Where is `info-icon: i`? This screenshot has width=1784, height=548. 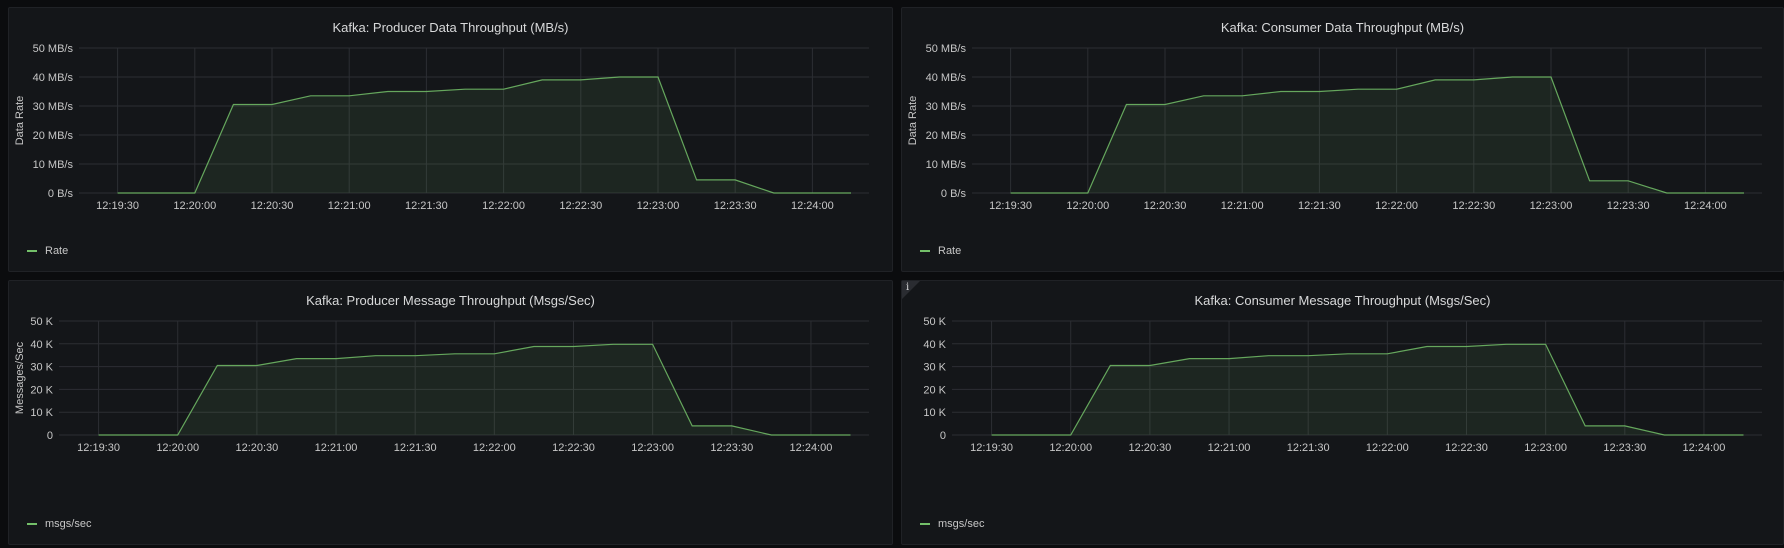
info-icon: i is located at coordinates (911, 290).